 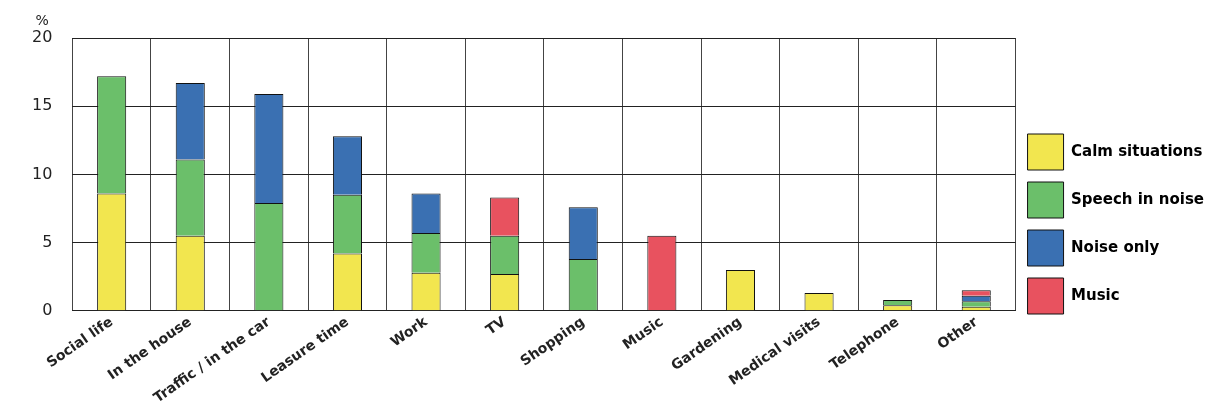 I want to click on legend-label: Speech in noise, so click(x=1137, y=198).